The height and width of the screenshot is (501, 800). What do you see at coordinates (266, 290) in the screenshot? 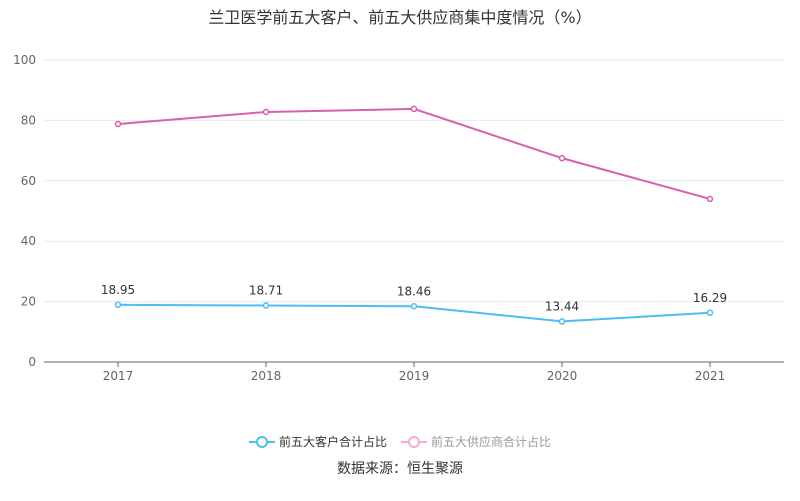
I see `data-label: 18.71` at bounding box center [266, 290].